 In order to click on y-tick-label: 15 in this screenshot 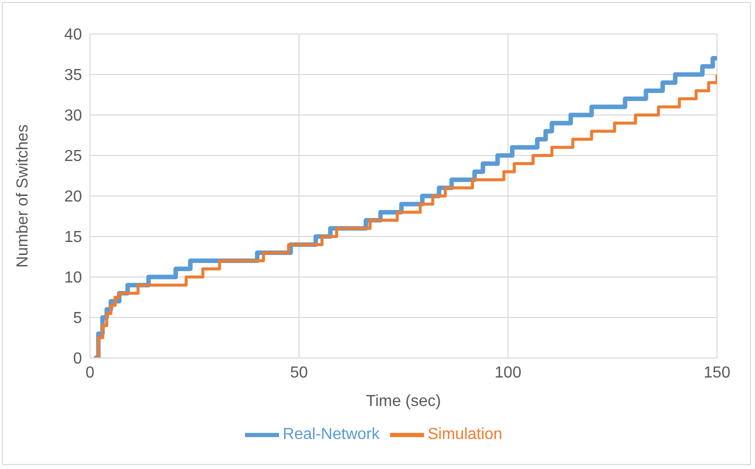, I will do `click(73, 237)`.